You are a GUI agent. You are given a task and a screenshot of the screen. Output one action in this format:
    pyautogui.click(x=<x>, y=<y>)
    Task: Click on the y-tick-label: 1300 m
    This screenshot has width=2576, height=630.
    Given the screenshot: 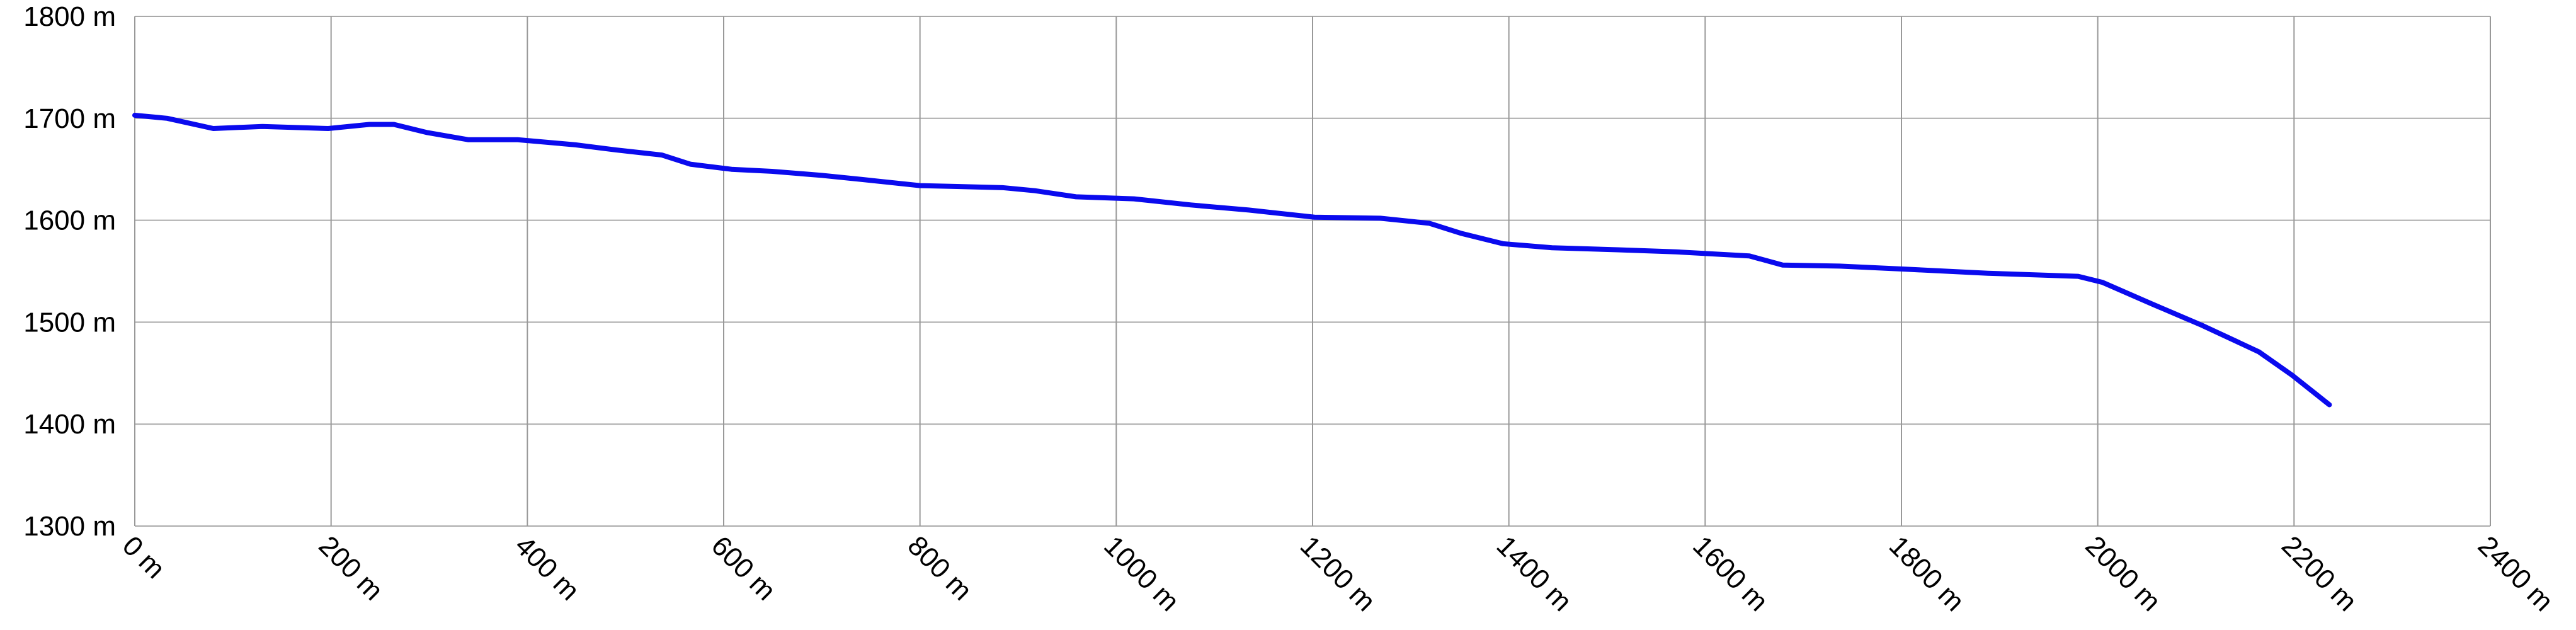 What is the action you would take?
    pyautogui.click(x=69, y=526)
    